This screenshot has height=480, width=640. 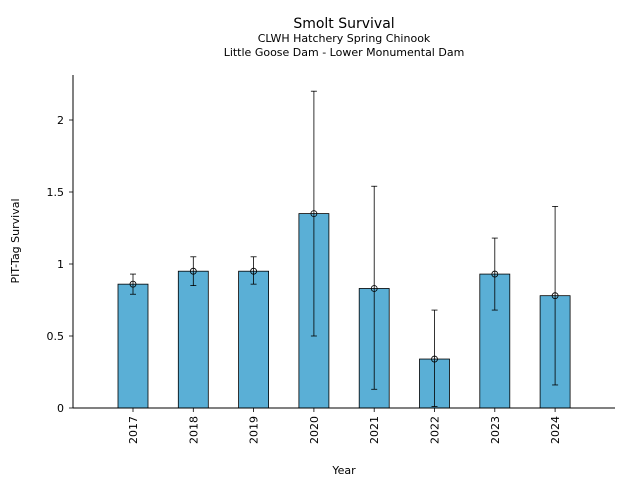 What do you see at coordinates (344, 426) in the screenshot?
I see `x-ticks-group: 2017 2018 2019 2020 2021 2022 2023 2024` at bounding box center [344, 426].